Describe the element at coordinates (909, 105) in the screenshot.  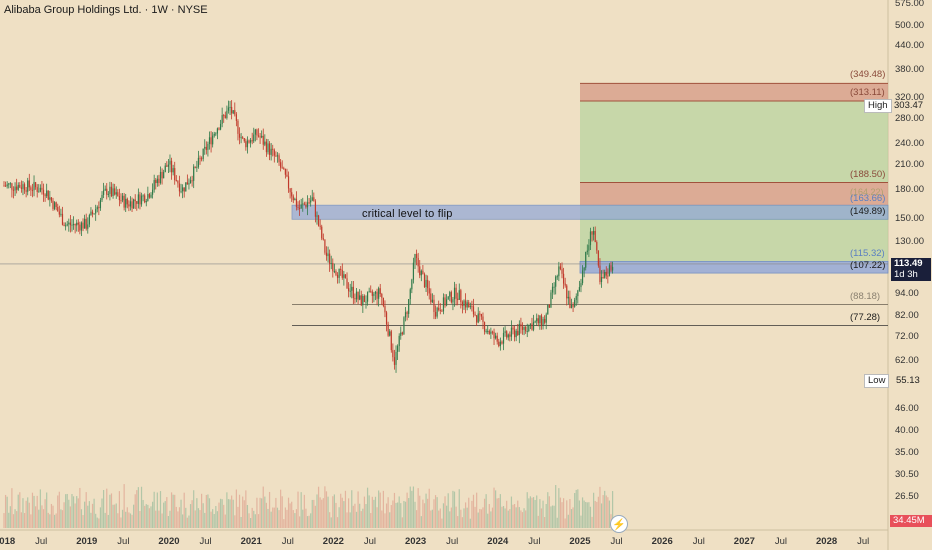
I see `high-value: 303.47` at that location.